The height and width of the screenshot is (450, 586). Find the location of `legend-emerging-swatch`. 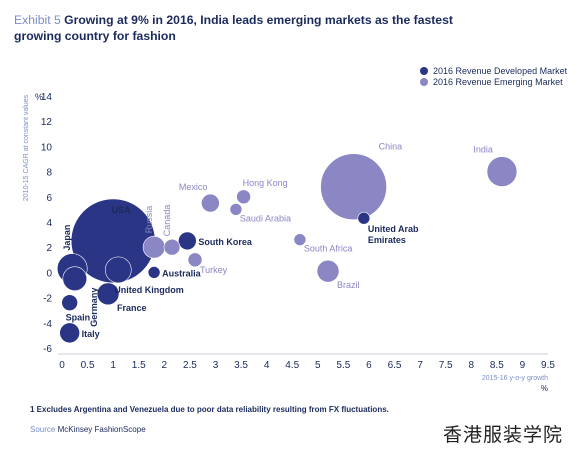

legend-emerging-swatch is located at coordinates (424, 81).